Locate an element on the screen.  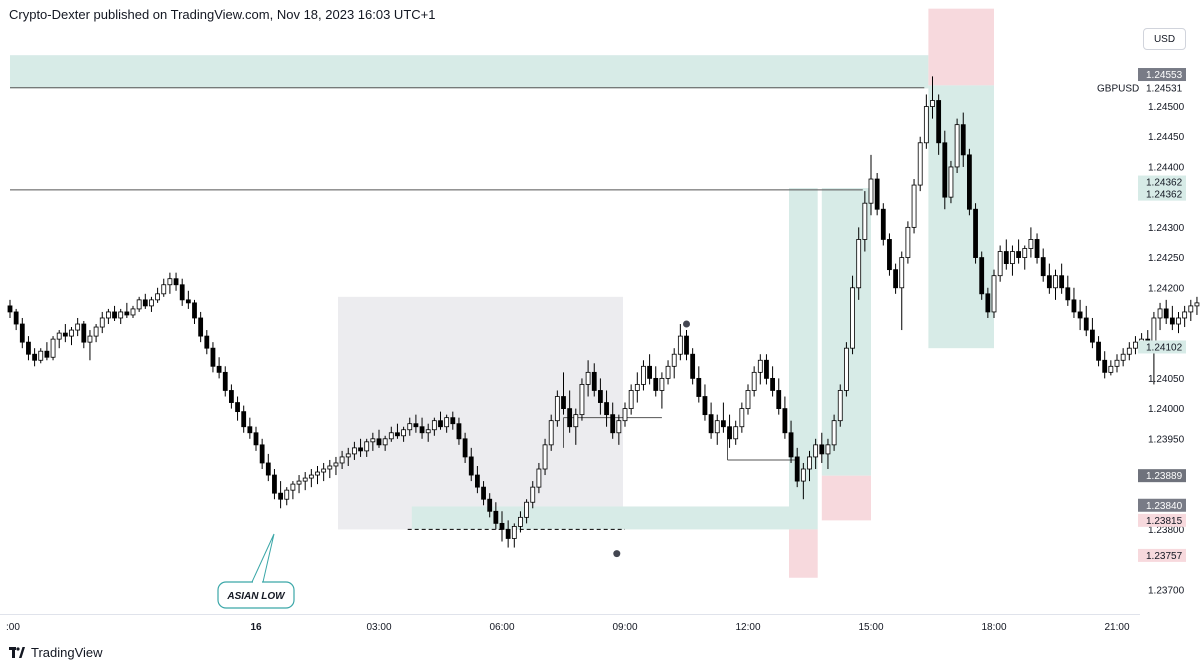
callout-pointer is located at coordinates (263, 558).